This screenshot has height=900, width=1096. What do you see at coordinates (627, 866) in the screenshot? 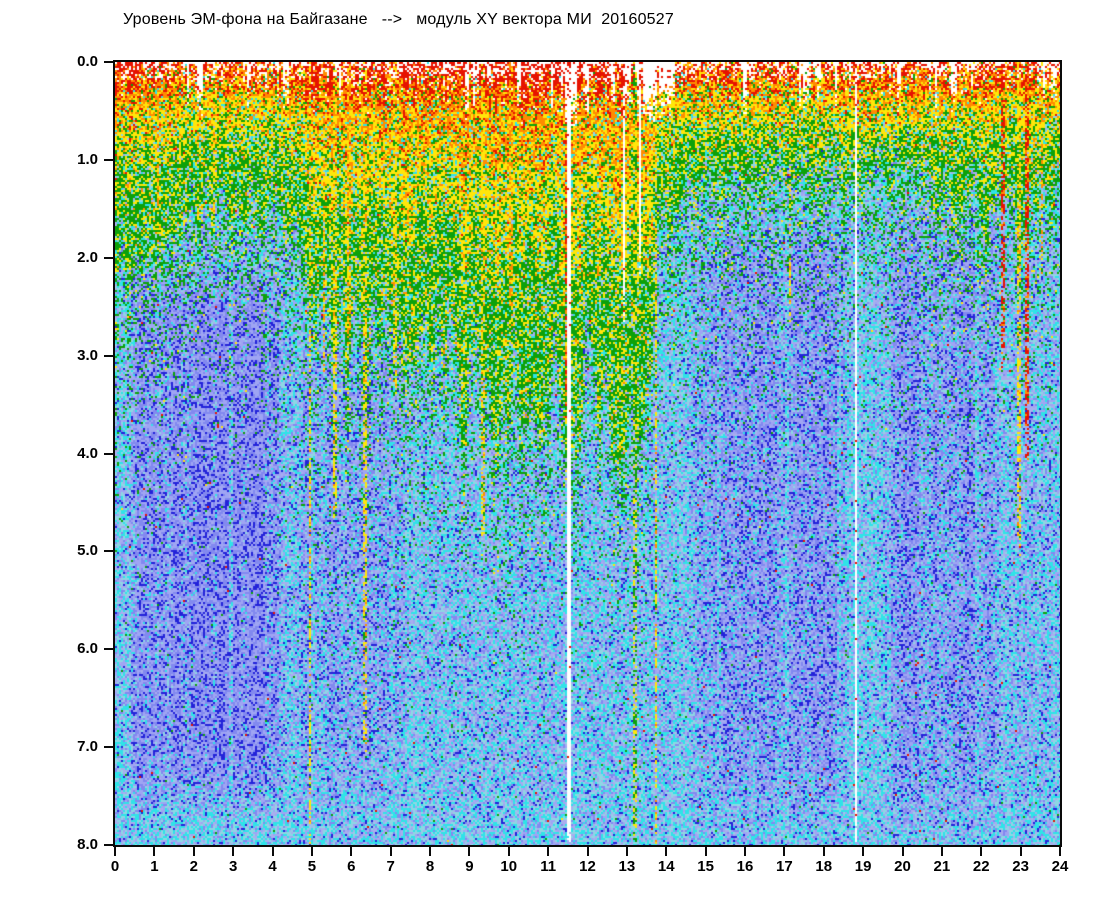
I see `x-tick-label: 13` at bounding box center [627, 866].